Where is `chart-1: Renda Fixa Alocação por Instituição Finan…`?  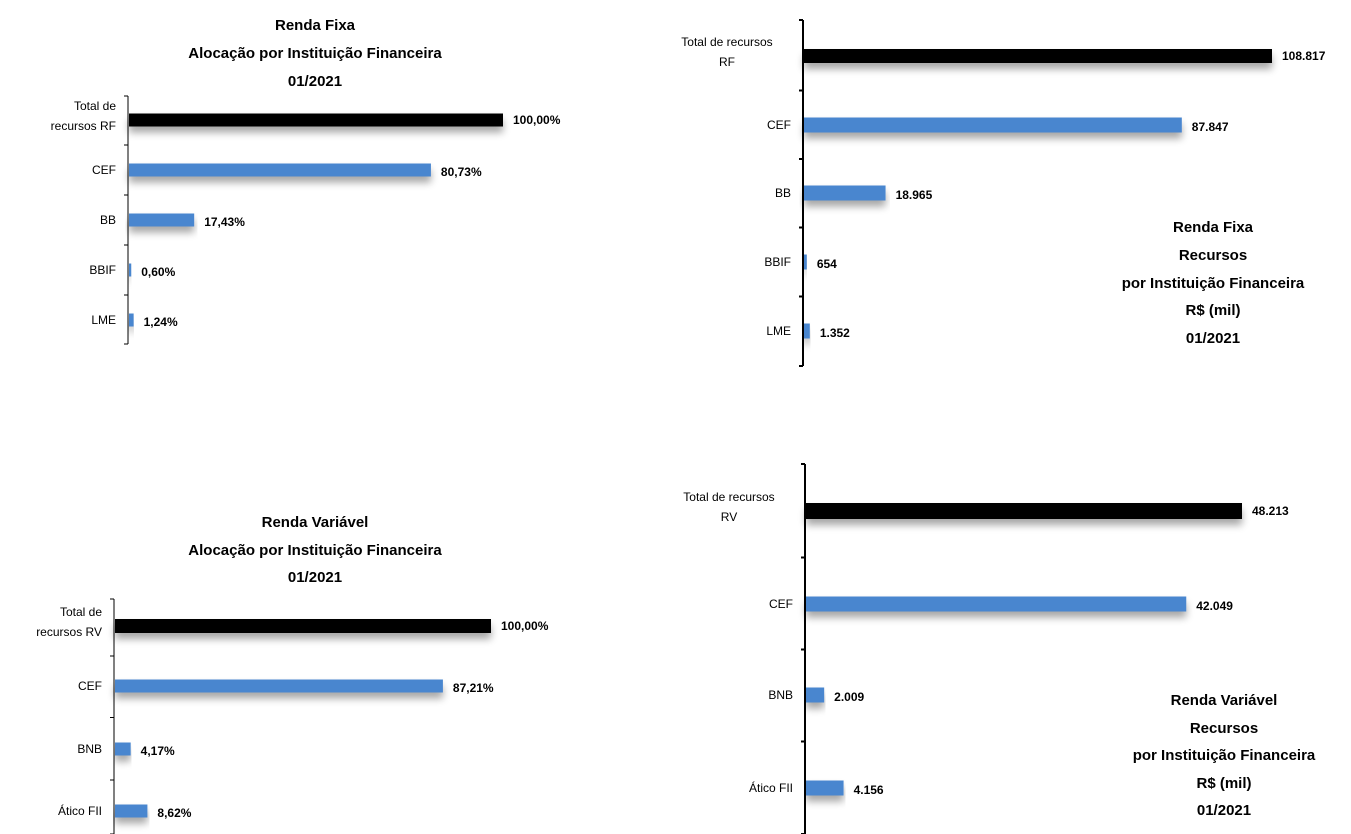 chart-1: Renda Fixa Alocação por Instituição Finan… is located at coordinates (306, 181).